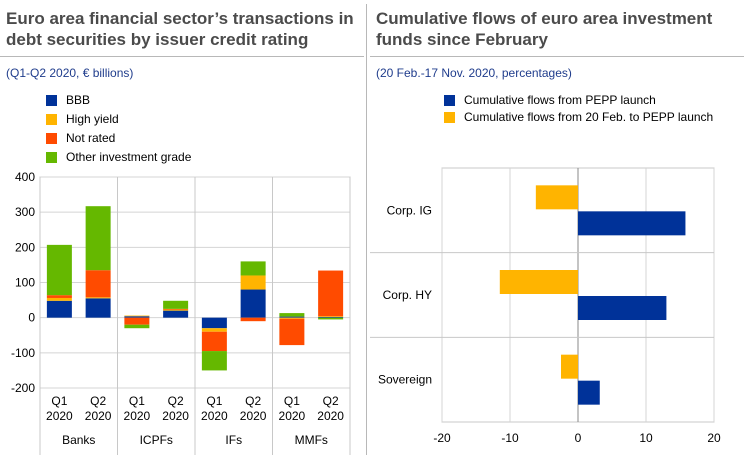 The image size is (744, 459). What do you see at coordinates (92, 119) in the screenshot?
I see `legend-label: High yield` at bounding box center [92, 119].